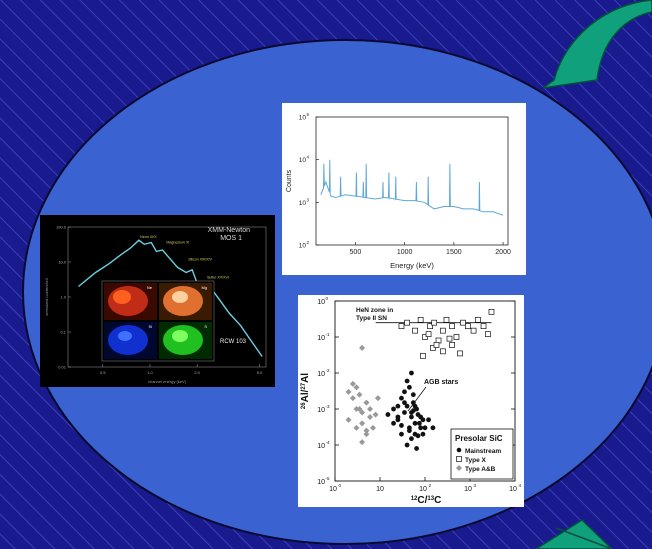 The image size is (652, 549). Describe the element at coordinates (205, 326) in the screenshot. I see `inset-label-s: S` at that location.